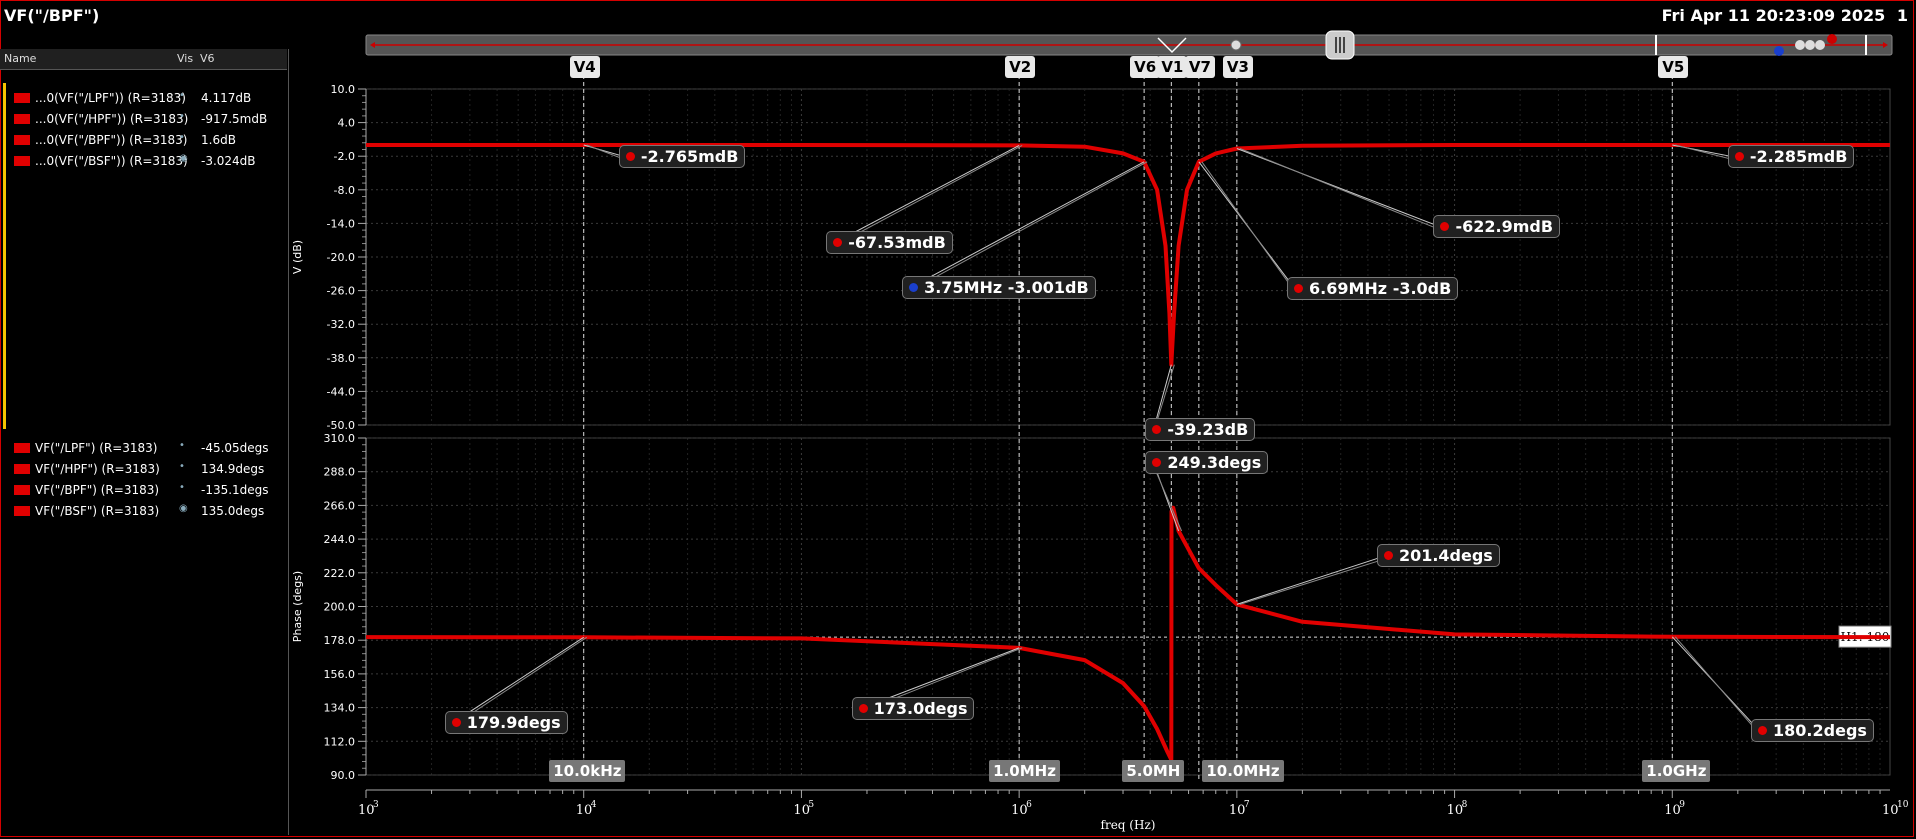 This screenshot has width=1916, height=839. Describe the element at coordinates (1153, 771) in the screenshot. I see `freq-tag: 5.0MH` at that location.